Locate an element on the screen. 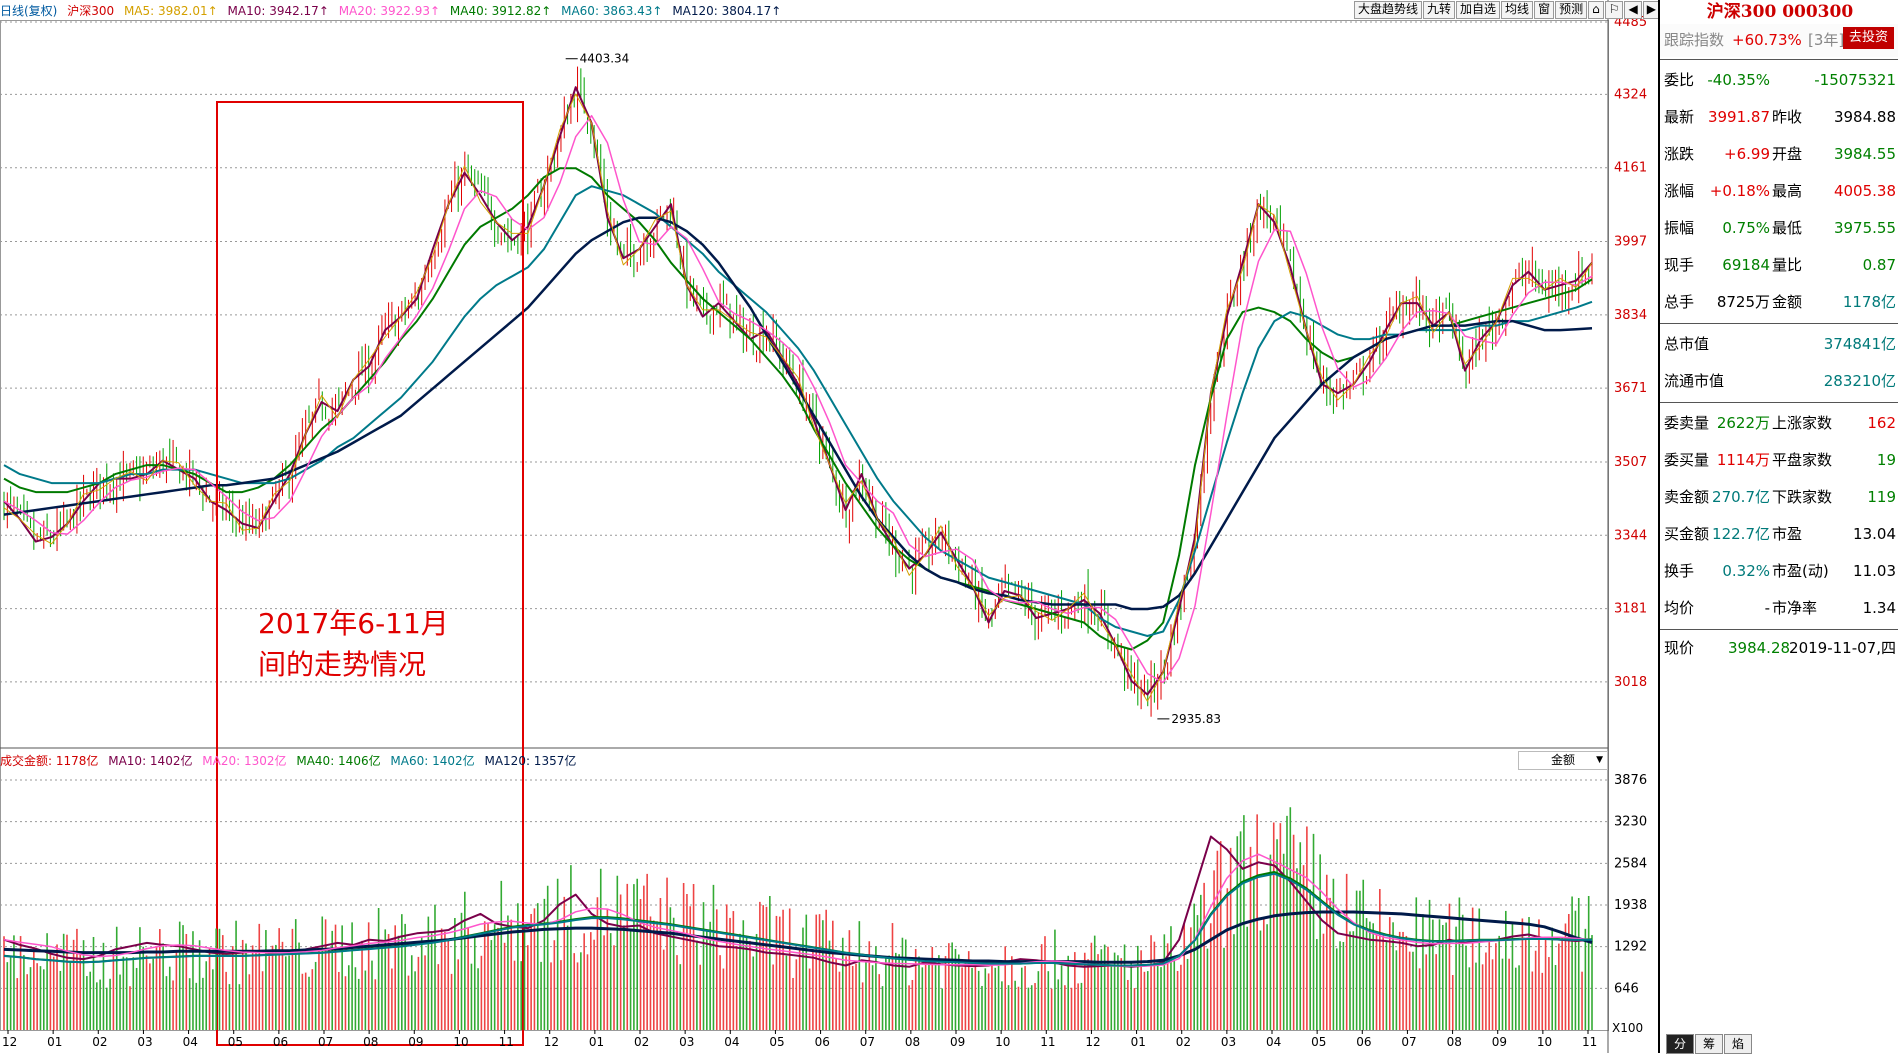 Image resolution: width=1898 pixels, height=1054 pixels. quote-row: 委比 -40.35% -15075321 is located at coordinates (1779, 80).